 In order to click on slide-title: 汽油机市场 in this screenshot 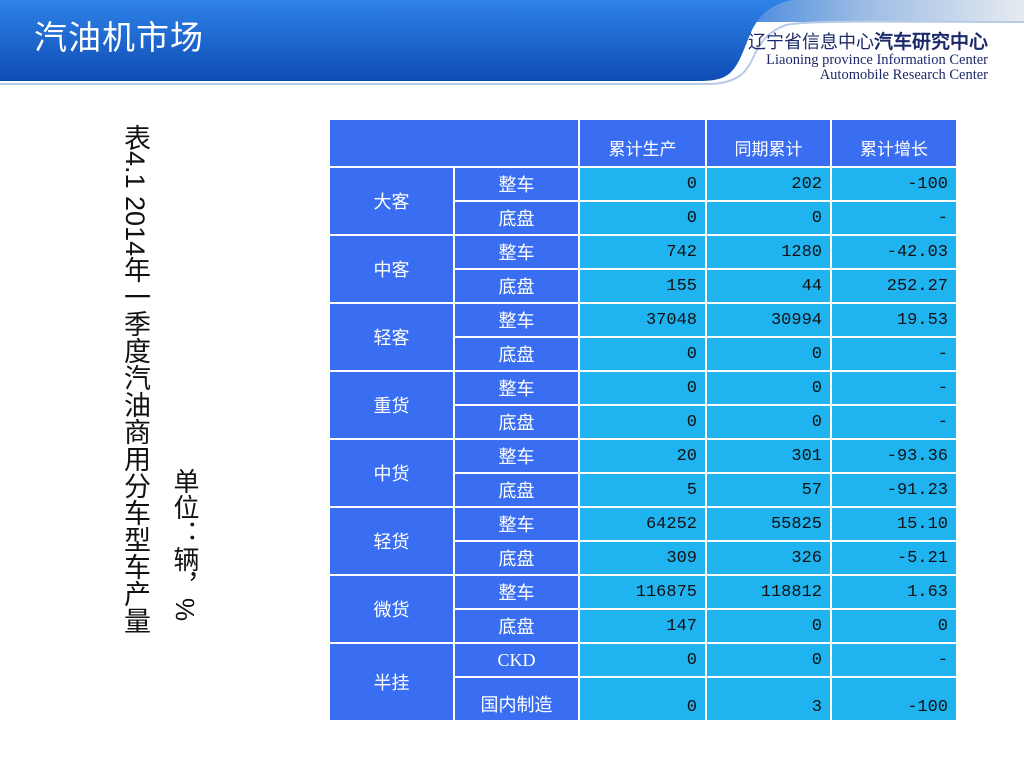, I will do `click(119, 39)`.